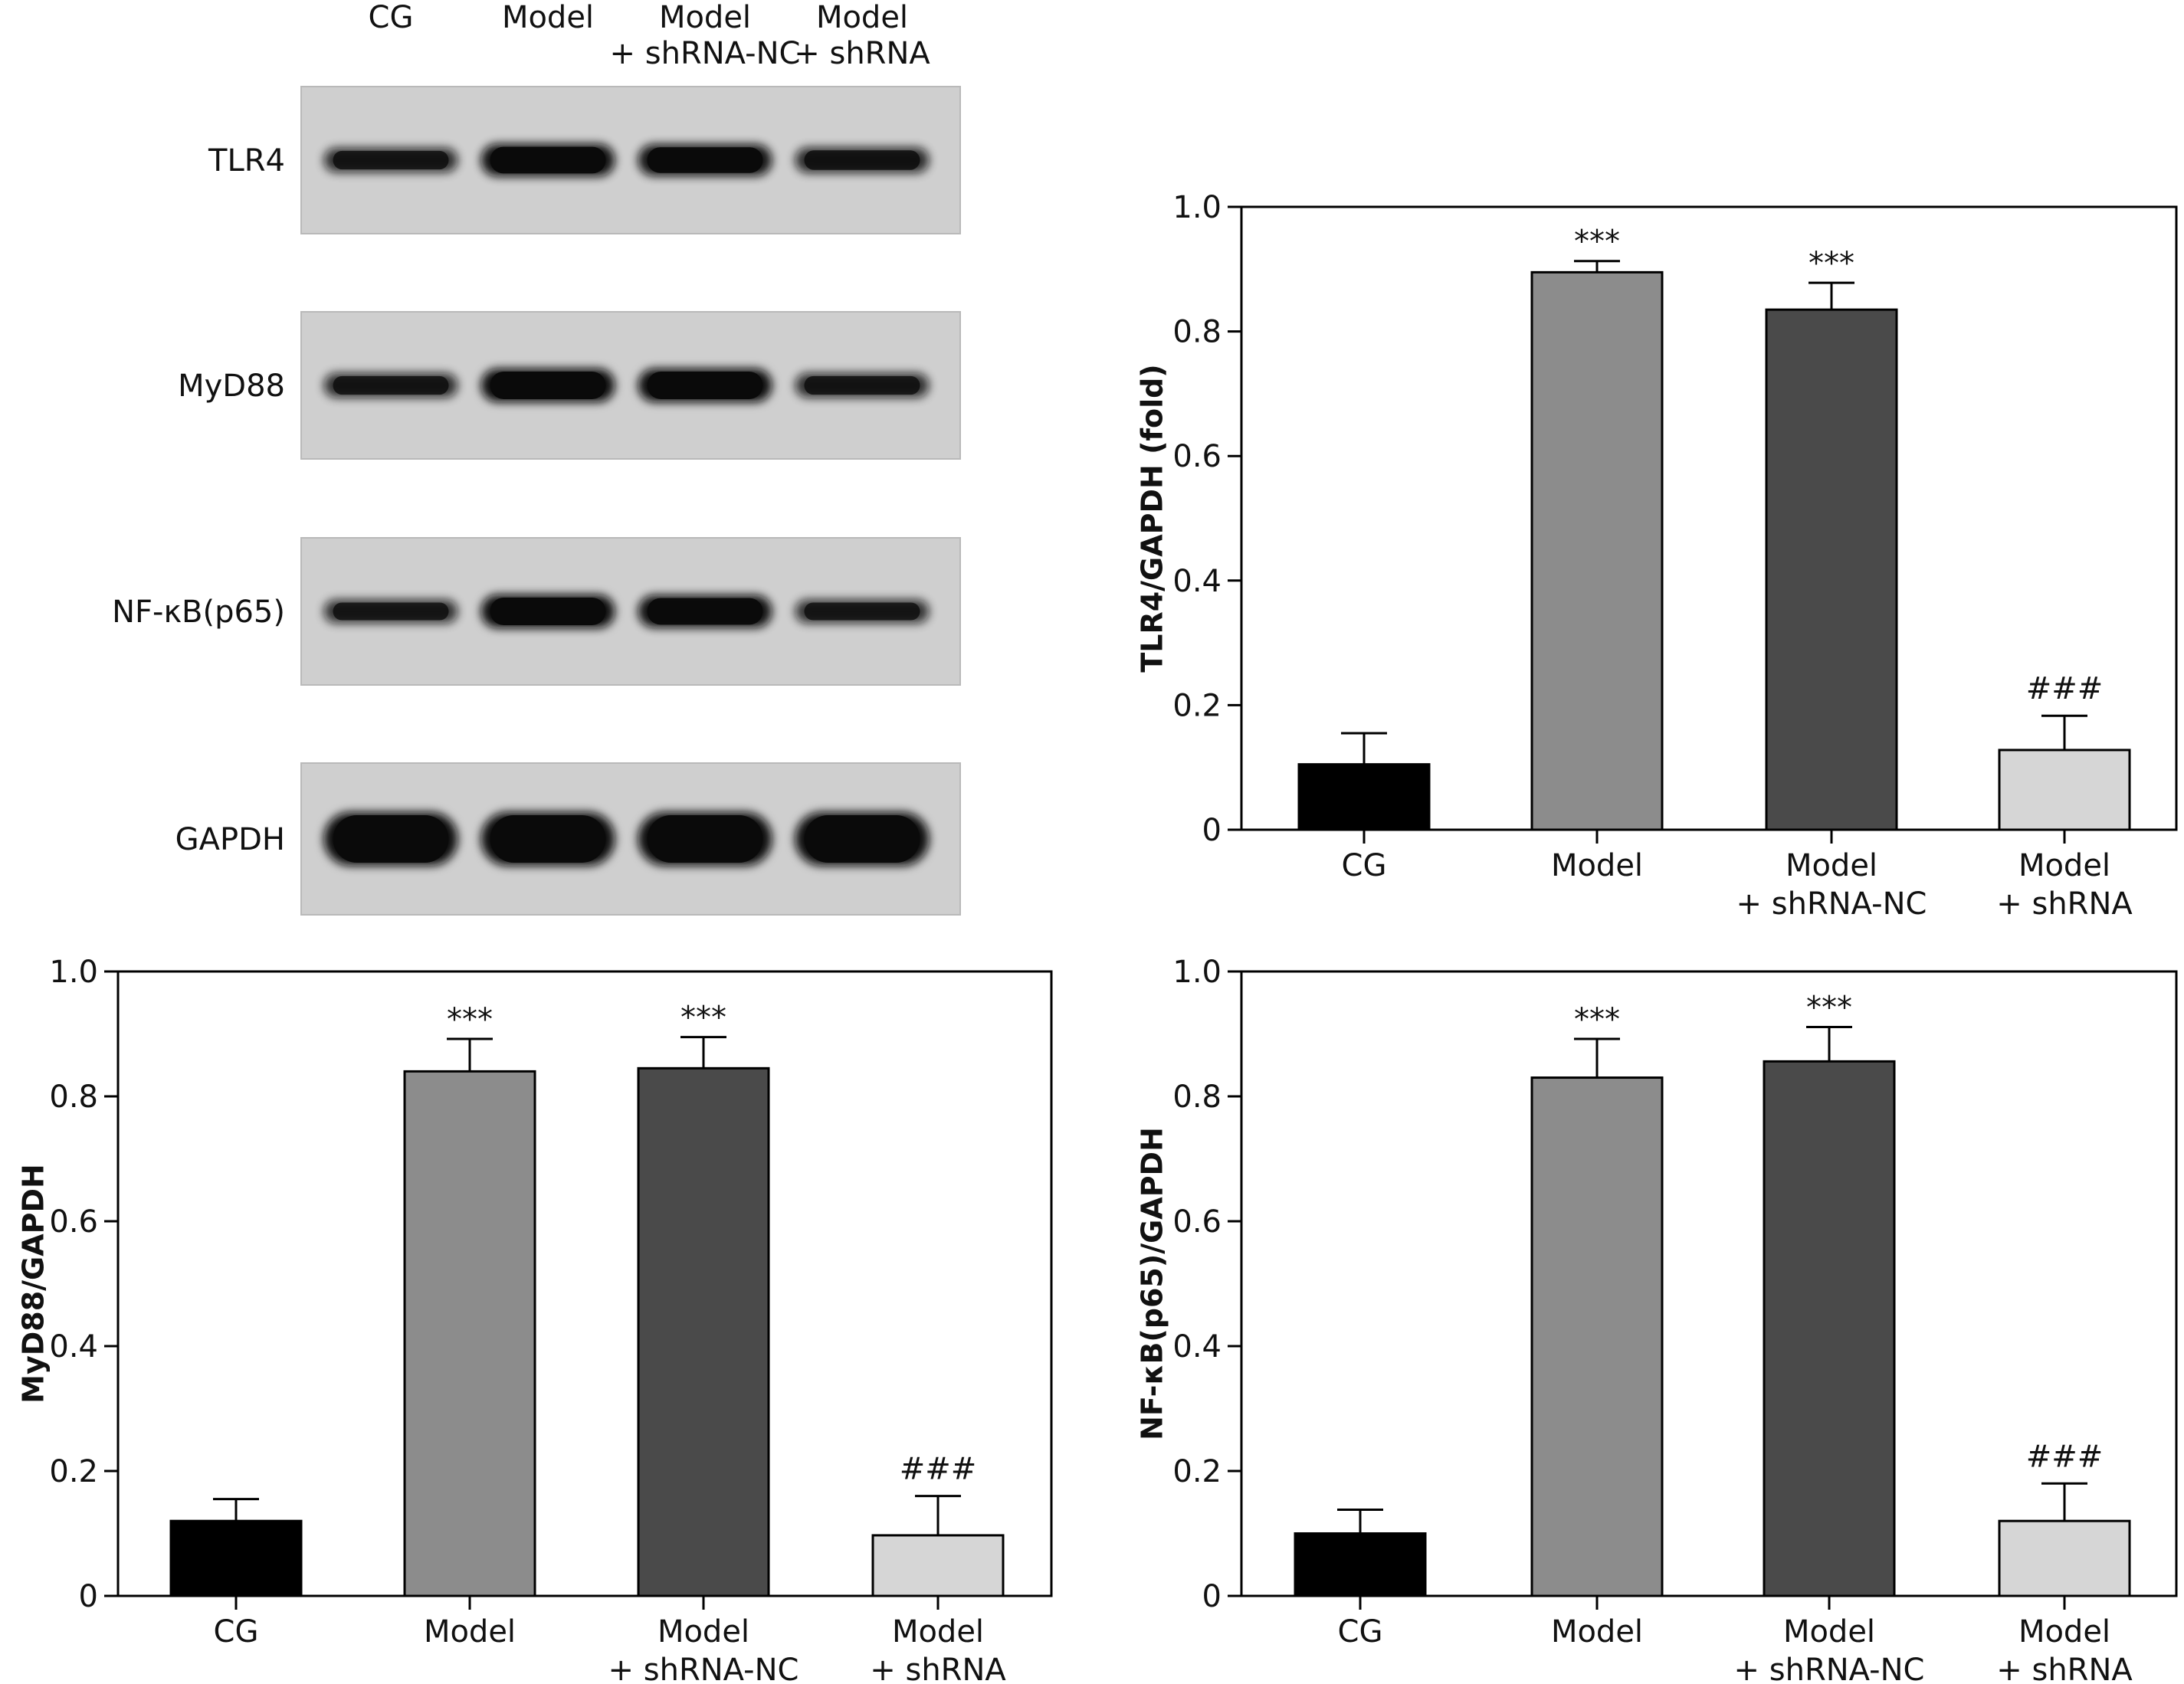 The image size is (2184, 1684). What do you see at coordinates (34, 1284) in the screenshot?
I see `y-axis-label: MyD88/GAPDH` at bounding box center [34, 1284].